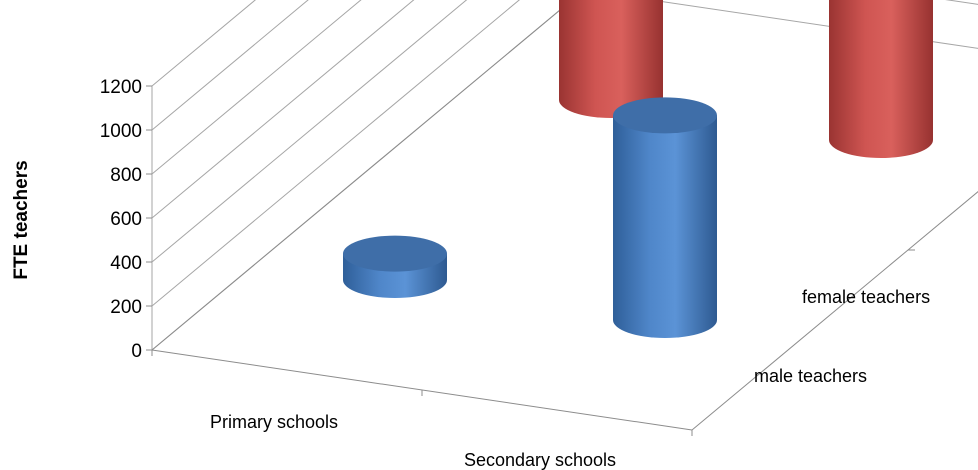  Describe the element at coordinates (21, 219) in the screenshot. I see `y-axis-title: FTE teachers` at that location.